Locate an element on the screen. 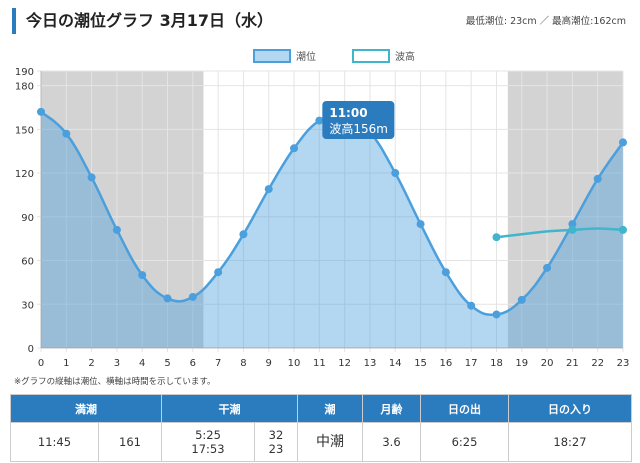 Image resolution: width=640 pixels, height=463 pixels. page-title: 今日の潮位グラフ 3月17日（水） is located at coordinates (142, 21).